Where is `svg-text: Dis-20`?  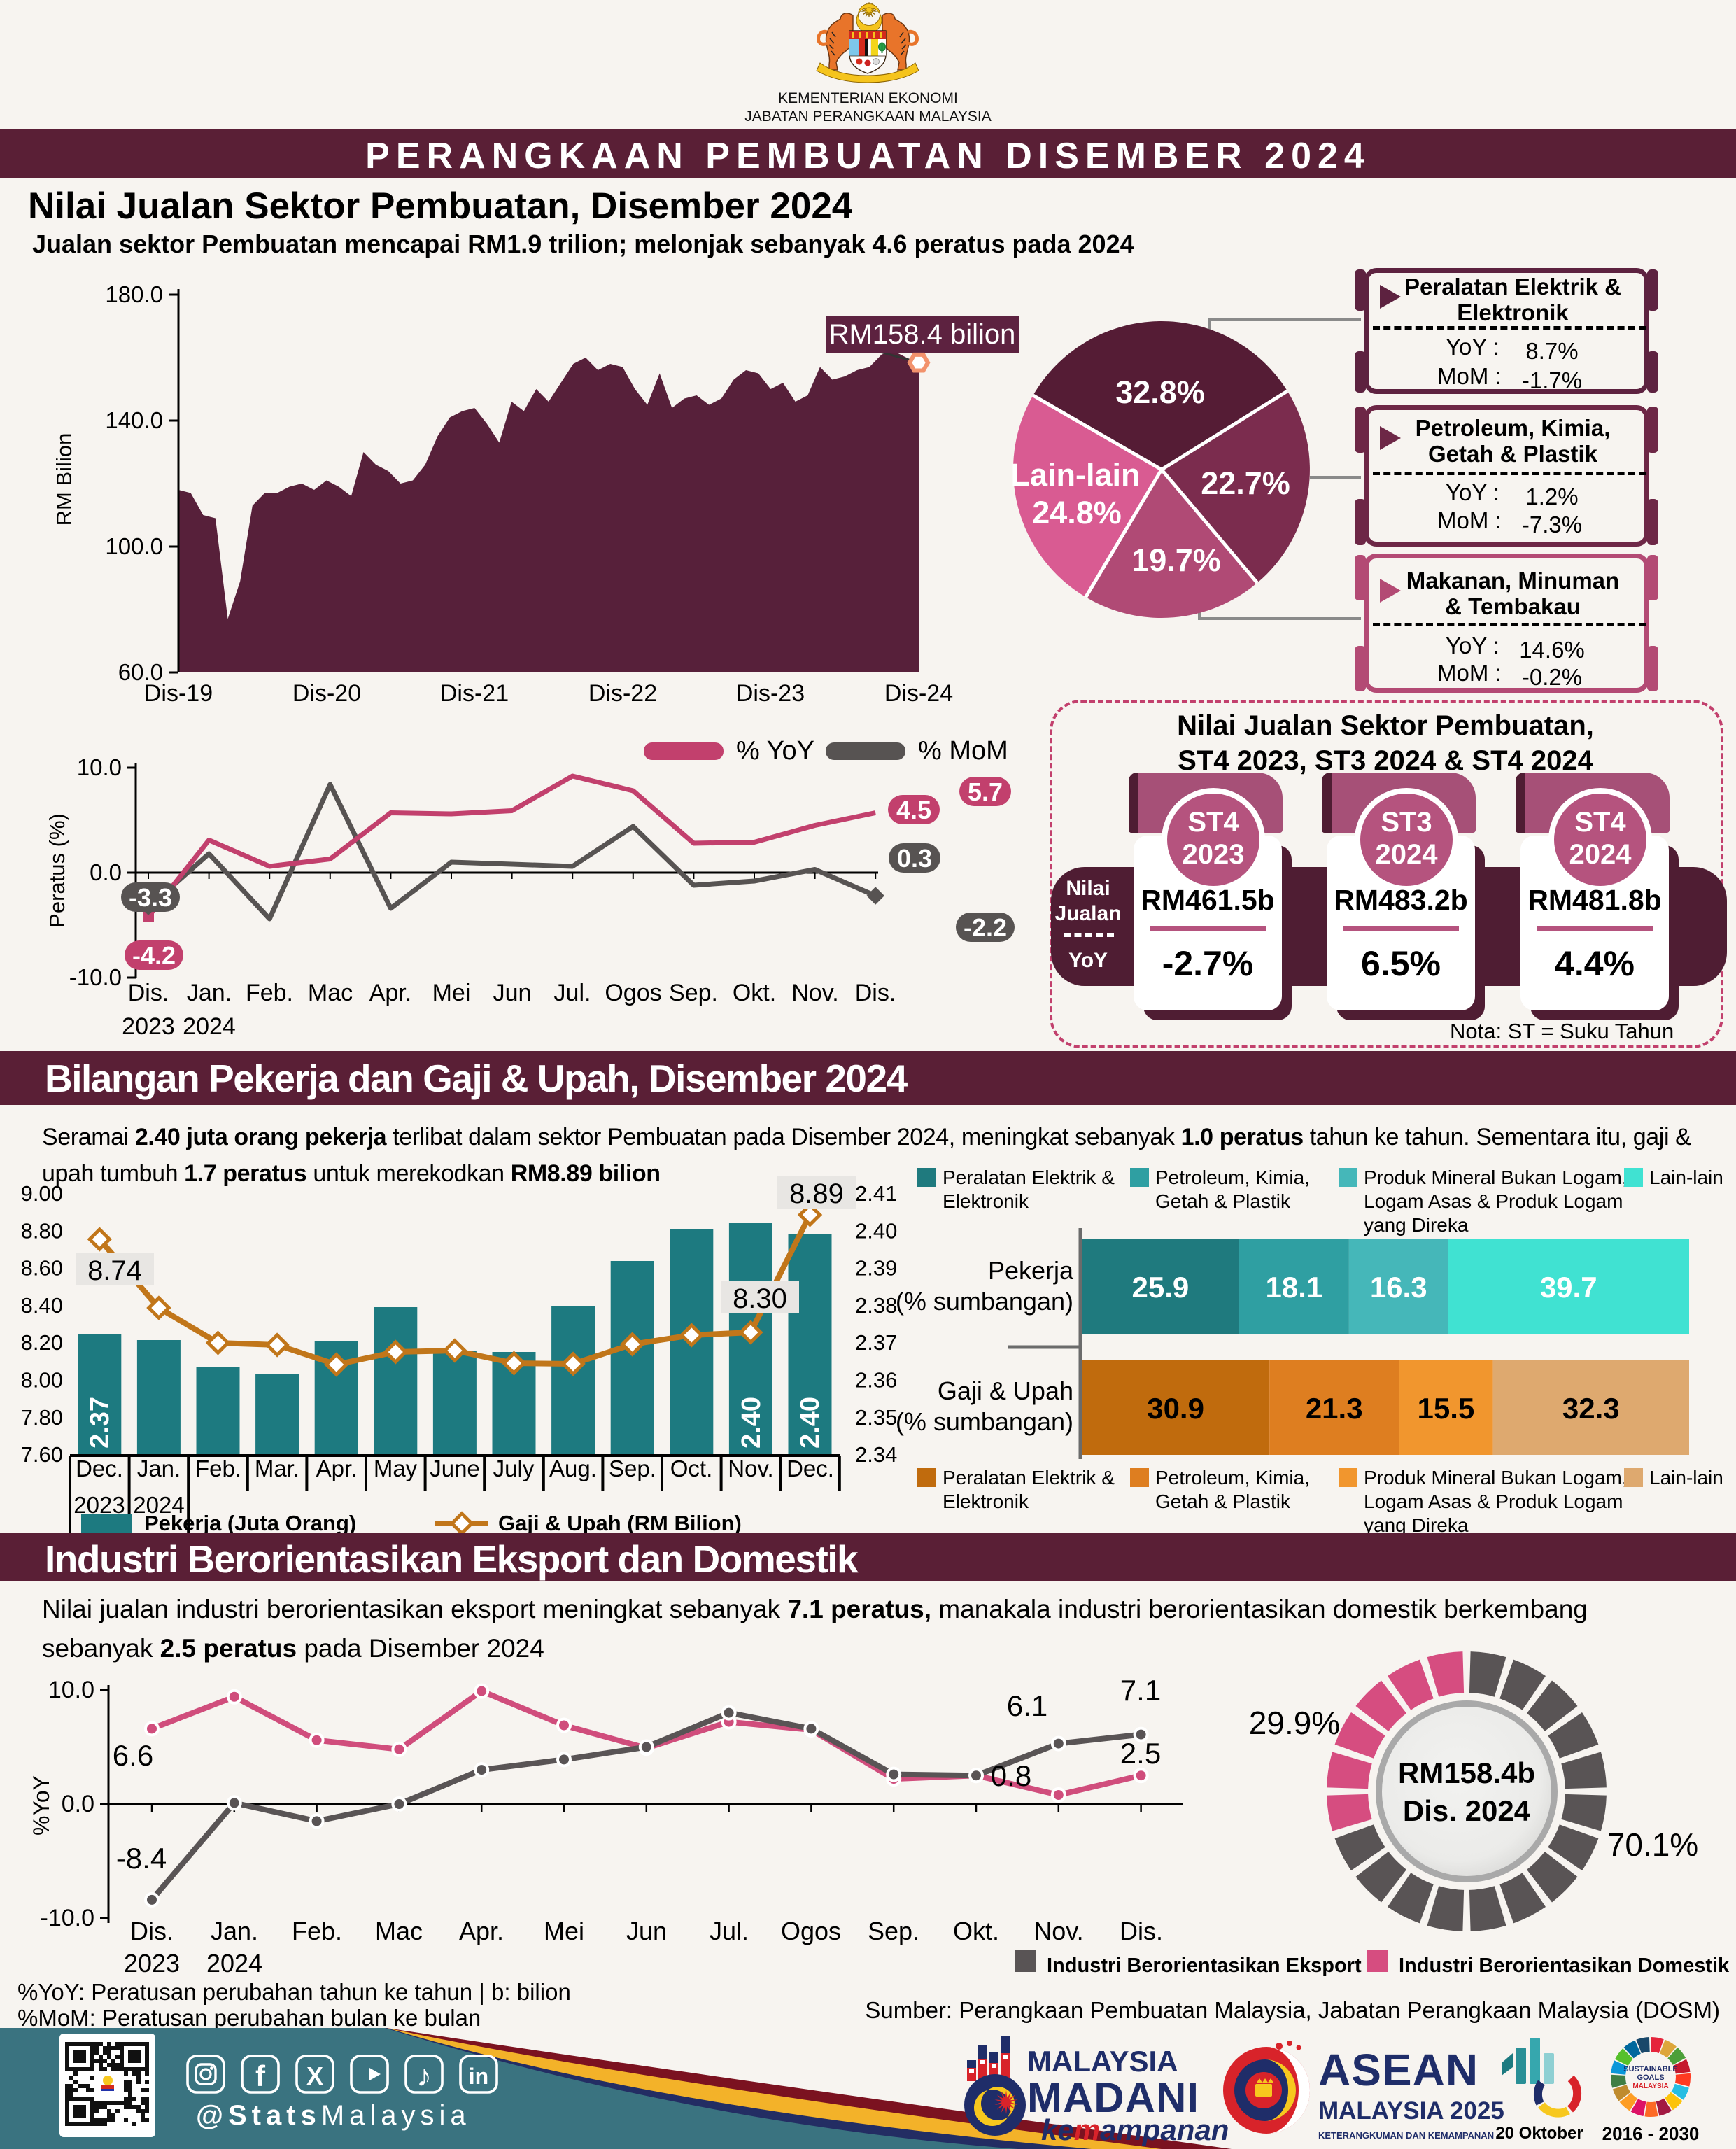
svg-text: Dis-20 is located at coordinates (326, 693).